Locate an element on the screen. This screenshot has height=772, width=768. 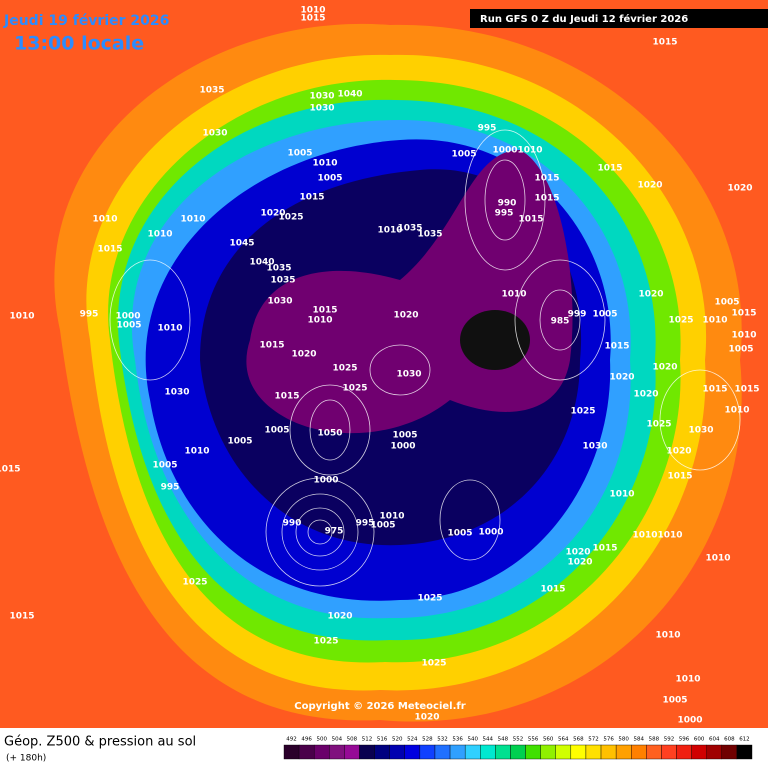
pressure-label: 975 is located at coordinates (334, 532).